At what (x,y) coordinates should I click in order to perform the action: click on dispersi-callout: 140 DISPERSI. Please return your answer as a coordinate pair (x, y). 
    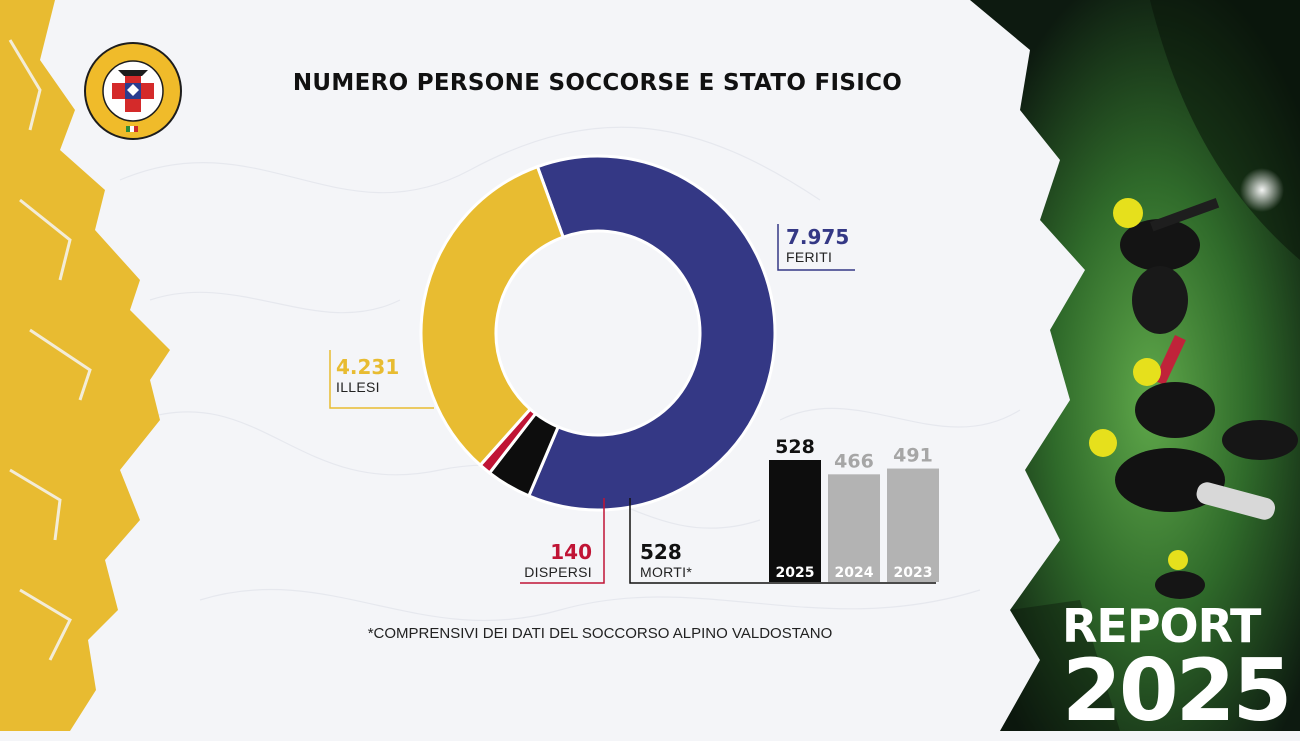
    Looking at the image, I should click on (553, 561).